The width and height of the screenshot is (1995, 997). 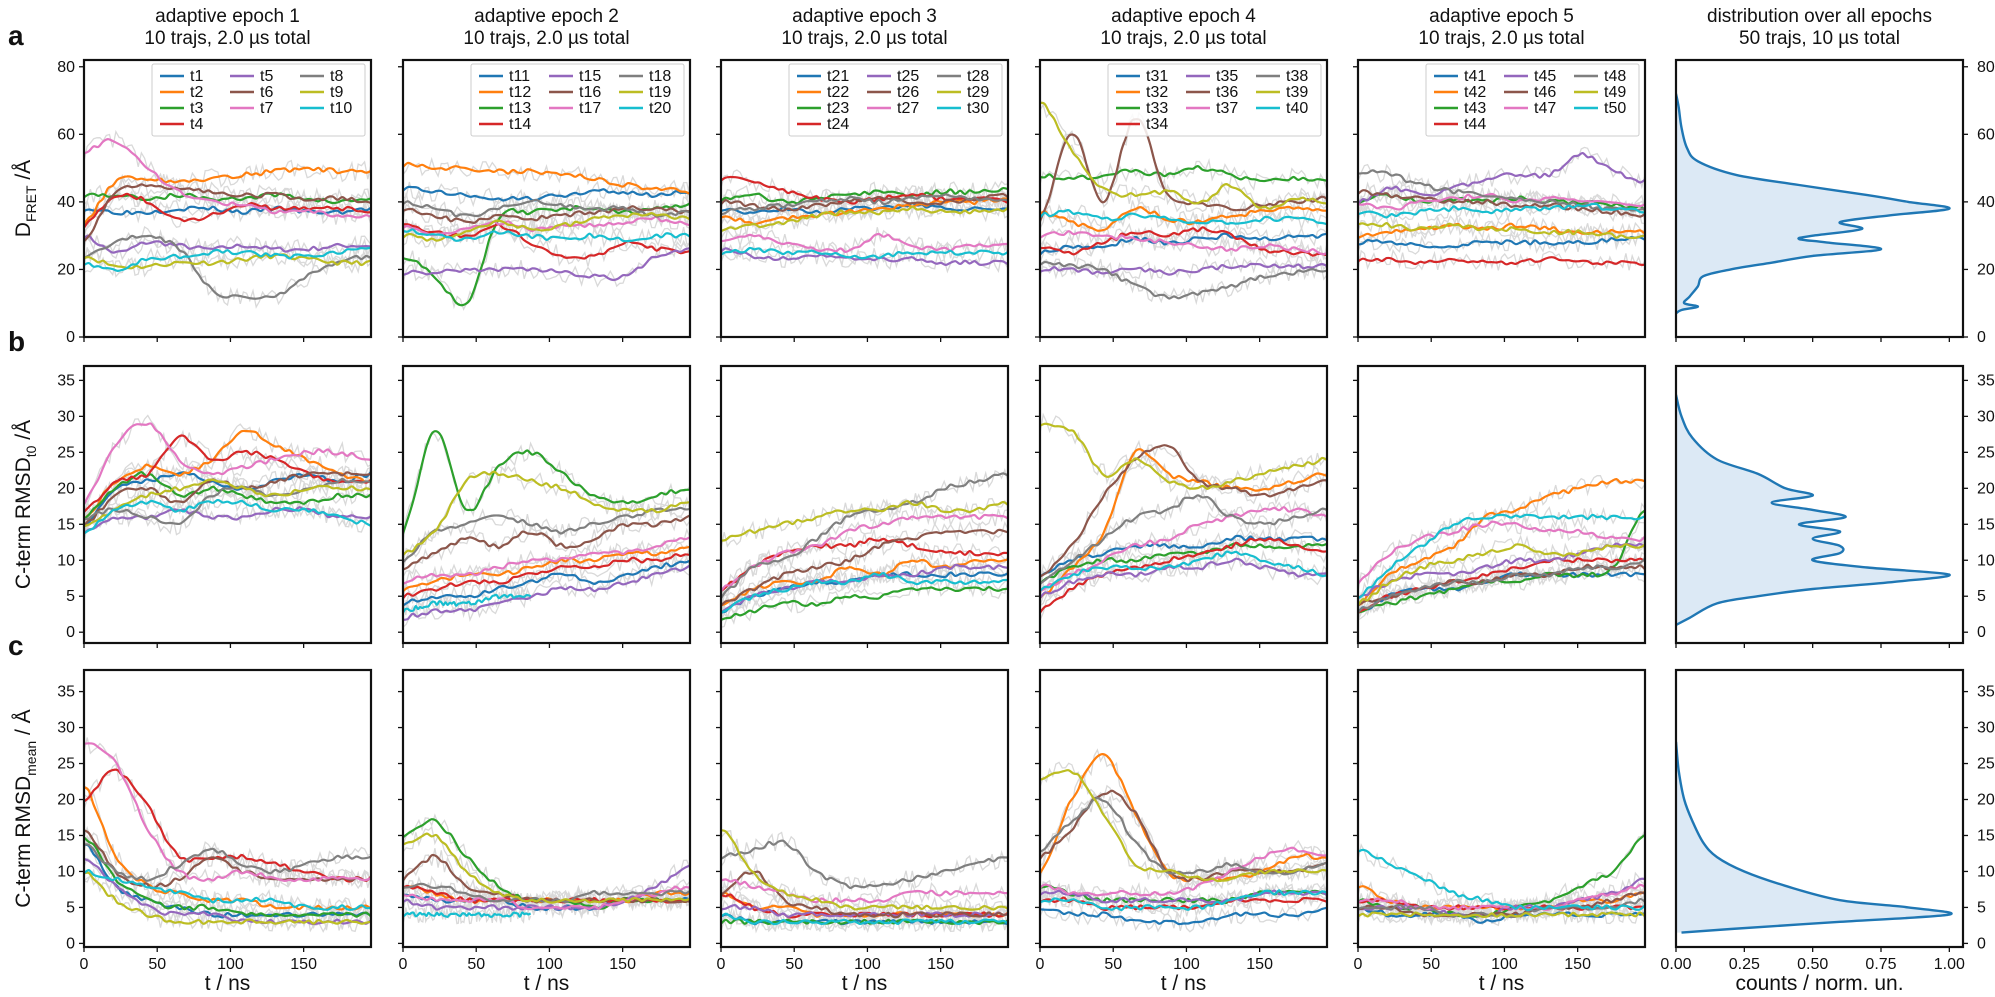 I want to click on series-line-t47, so click(x=1501, y=552).